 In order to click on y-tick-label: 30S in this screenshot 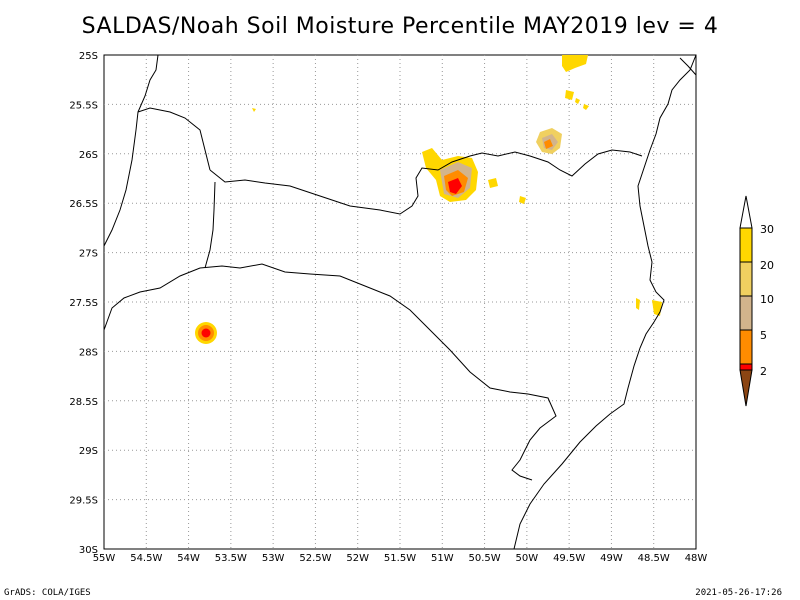, I will do `click(88, 550)`.